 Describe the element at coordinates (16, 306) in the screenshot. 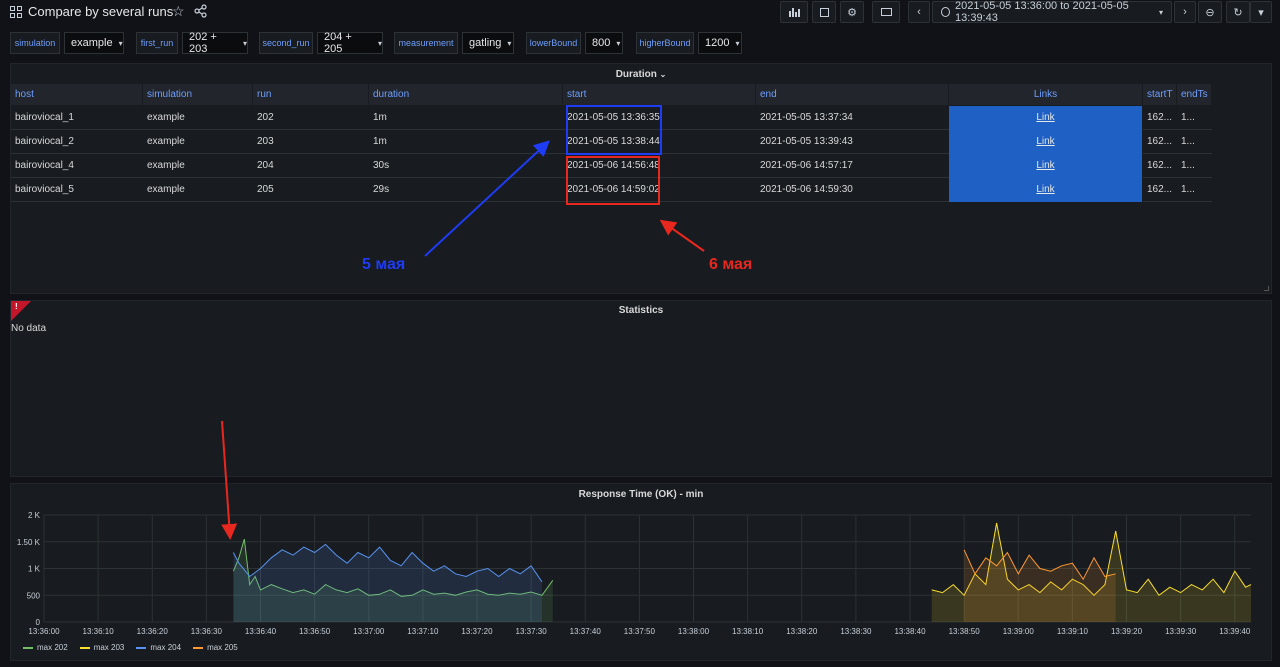

I see `exclamation-icon: !` at that location.